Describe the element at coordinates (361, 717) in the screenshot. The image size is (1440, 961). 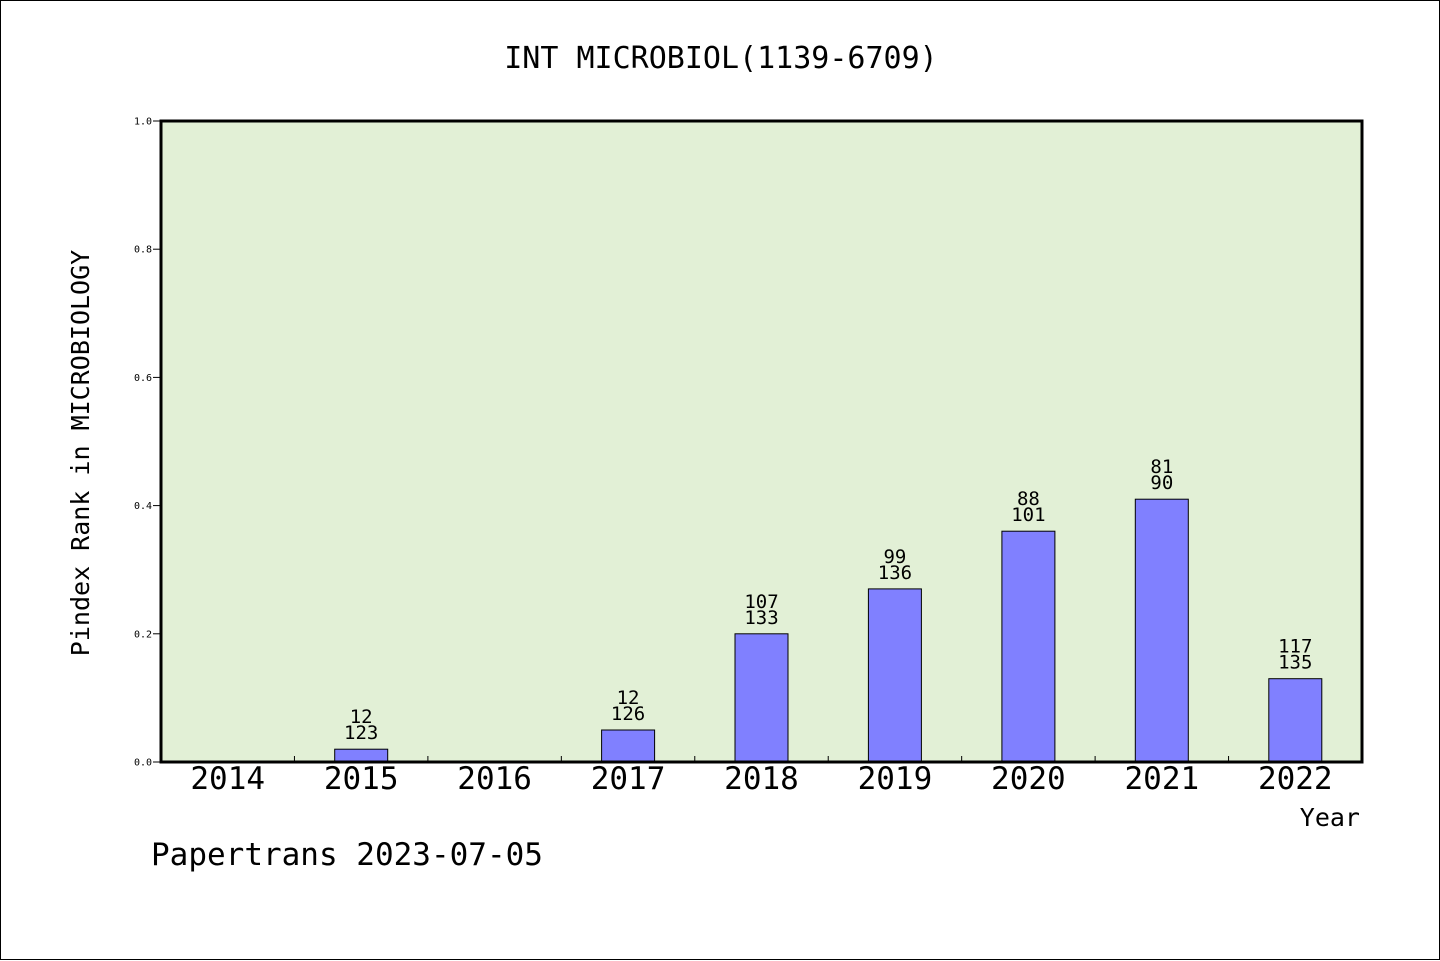
I see `bar-label-top-2015: 12` at that location.